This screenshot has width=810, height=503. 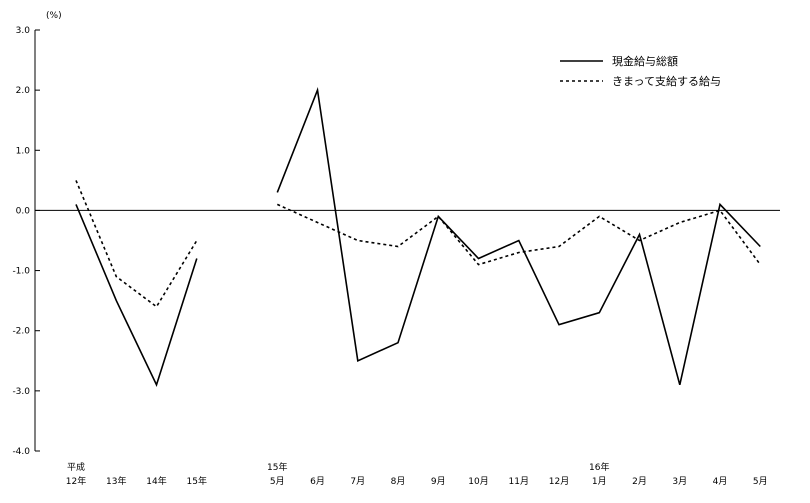 I want to click on x-tick-label: 14年, so click(x=156, y=481).